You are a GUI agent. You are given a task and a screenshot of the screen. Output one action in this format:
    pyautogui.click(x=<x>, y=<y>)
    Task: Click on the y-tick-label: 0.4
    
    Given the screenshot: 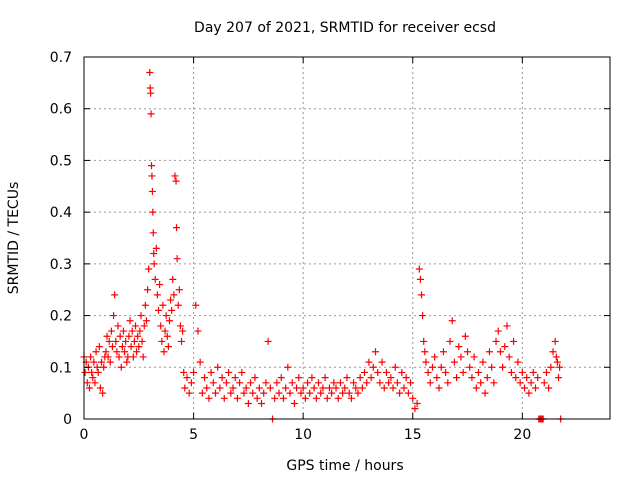 What is the action you would take?
    pyautogui.click(x=61, y=213)
    